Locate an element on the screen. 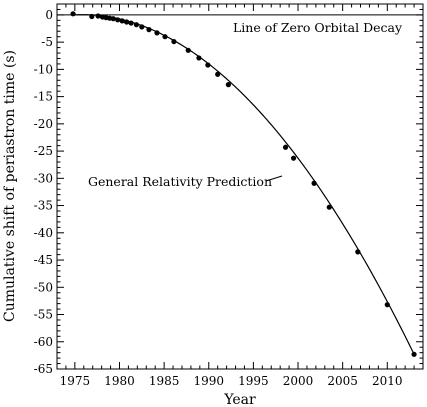  y-axis-title: Cumulative shift of periastron time (s) is located at coordinates (10, 186).